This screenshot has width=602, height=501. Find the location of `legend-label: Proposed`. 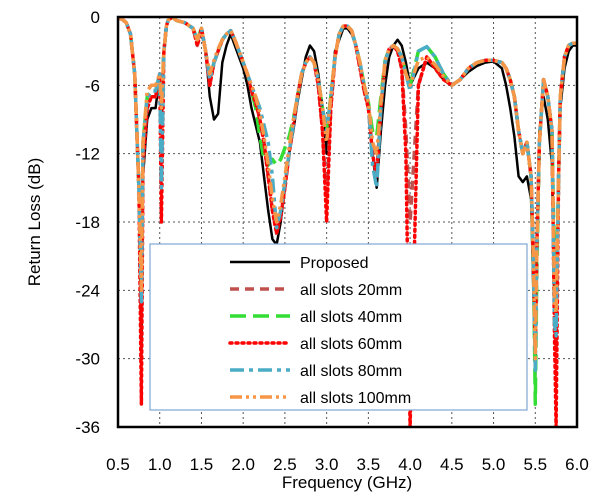

legend-label: Proposed is located at coordinates (334, 263).